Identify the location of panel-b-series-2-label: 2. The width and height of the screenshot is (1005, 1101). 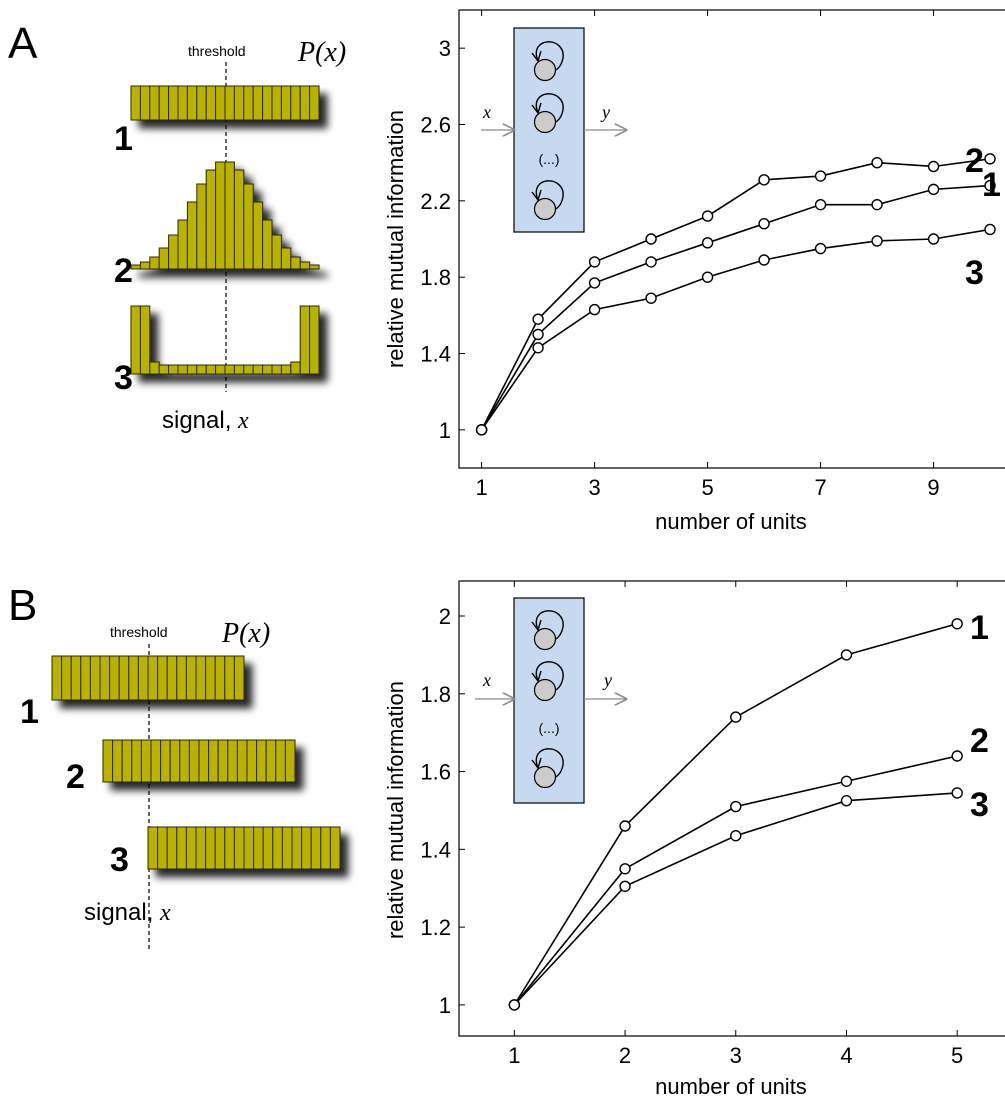
(979, 741).